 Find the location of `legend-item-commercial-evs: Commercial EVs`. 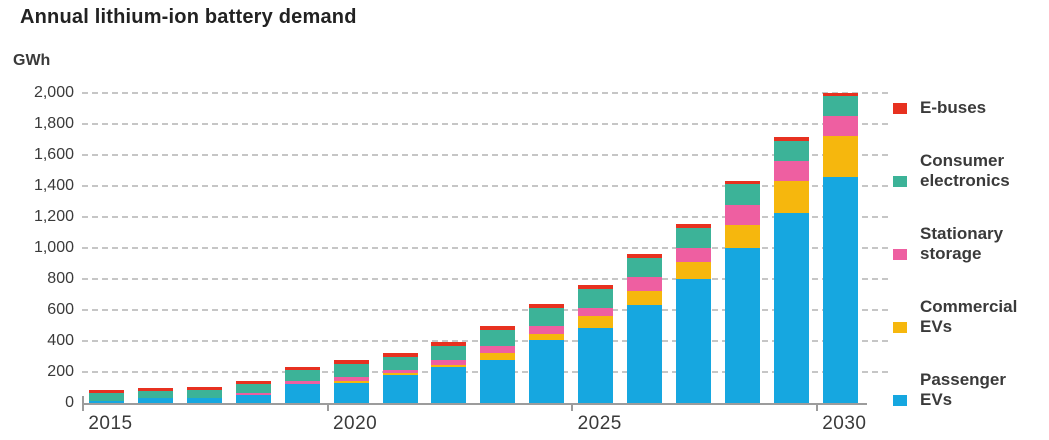

legend-item-commercial-evs: Commercial EVs is located at coordinates (960, 317).